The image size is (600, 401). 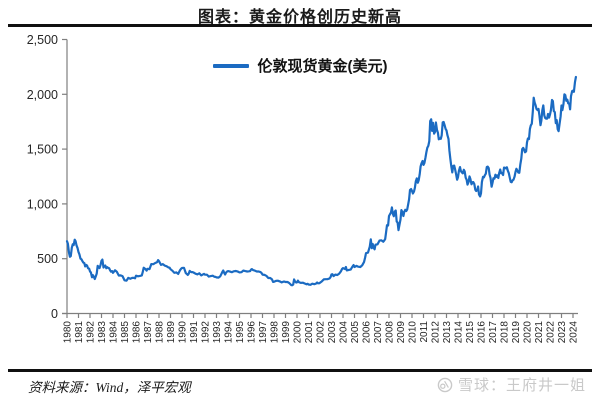 What do you see at coordinates (470, 332) in the screenshot?
I see `x-tick-label: 2015` at bounding box center [470, 332].